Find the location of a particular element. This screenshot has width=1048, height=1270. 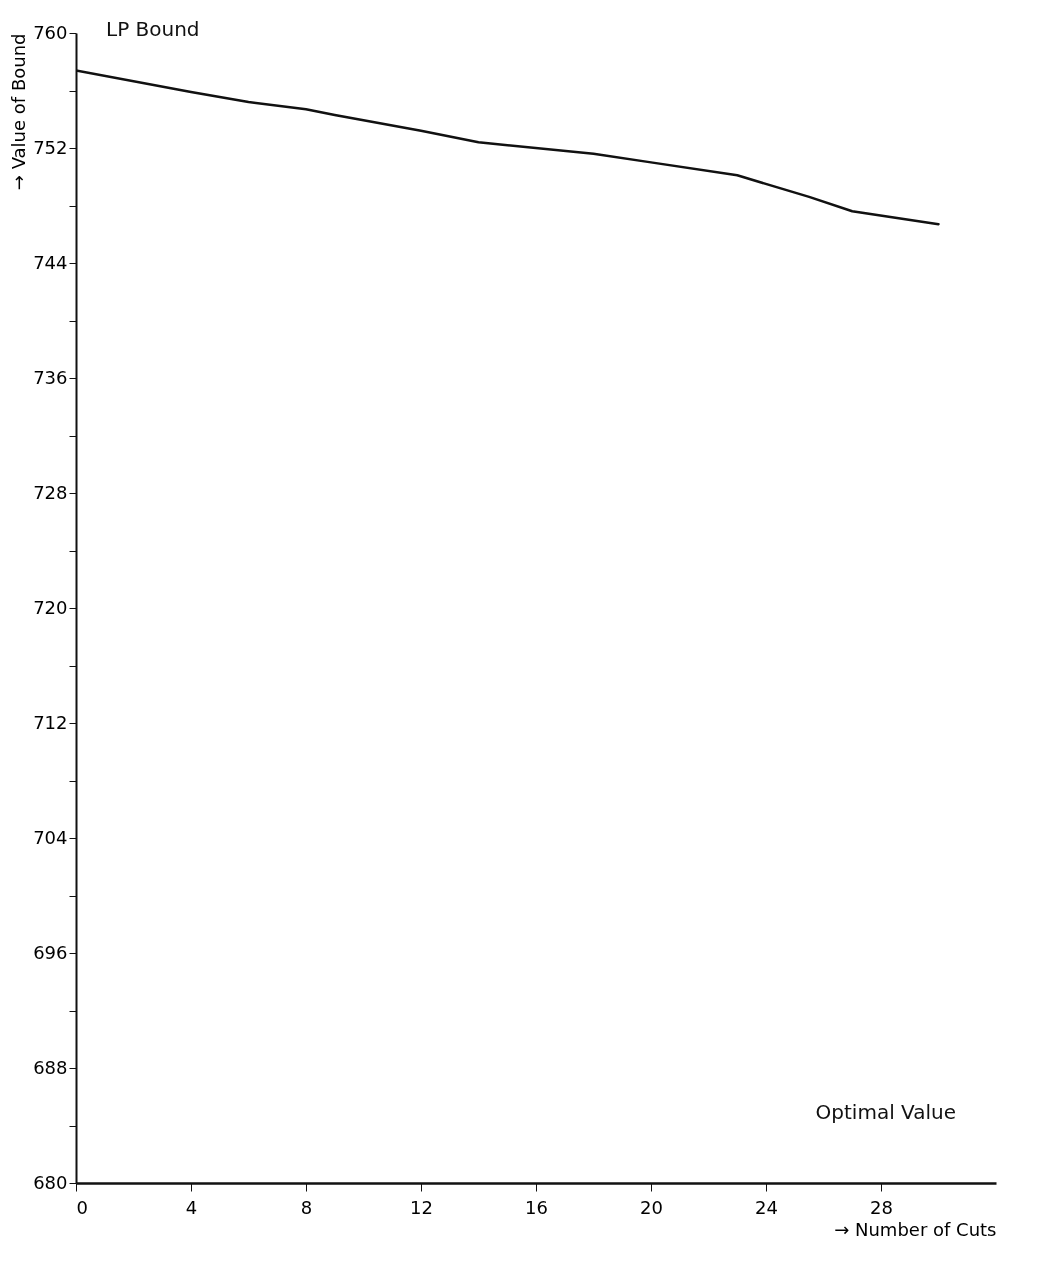

x-tick-label: 16 is located at coordinates (536, 1207).